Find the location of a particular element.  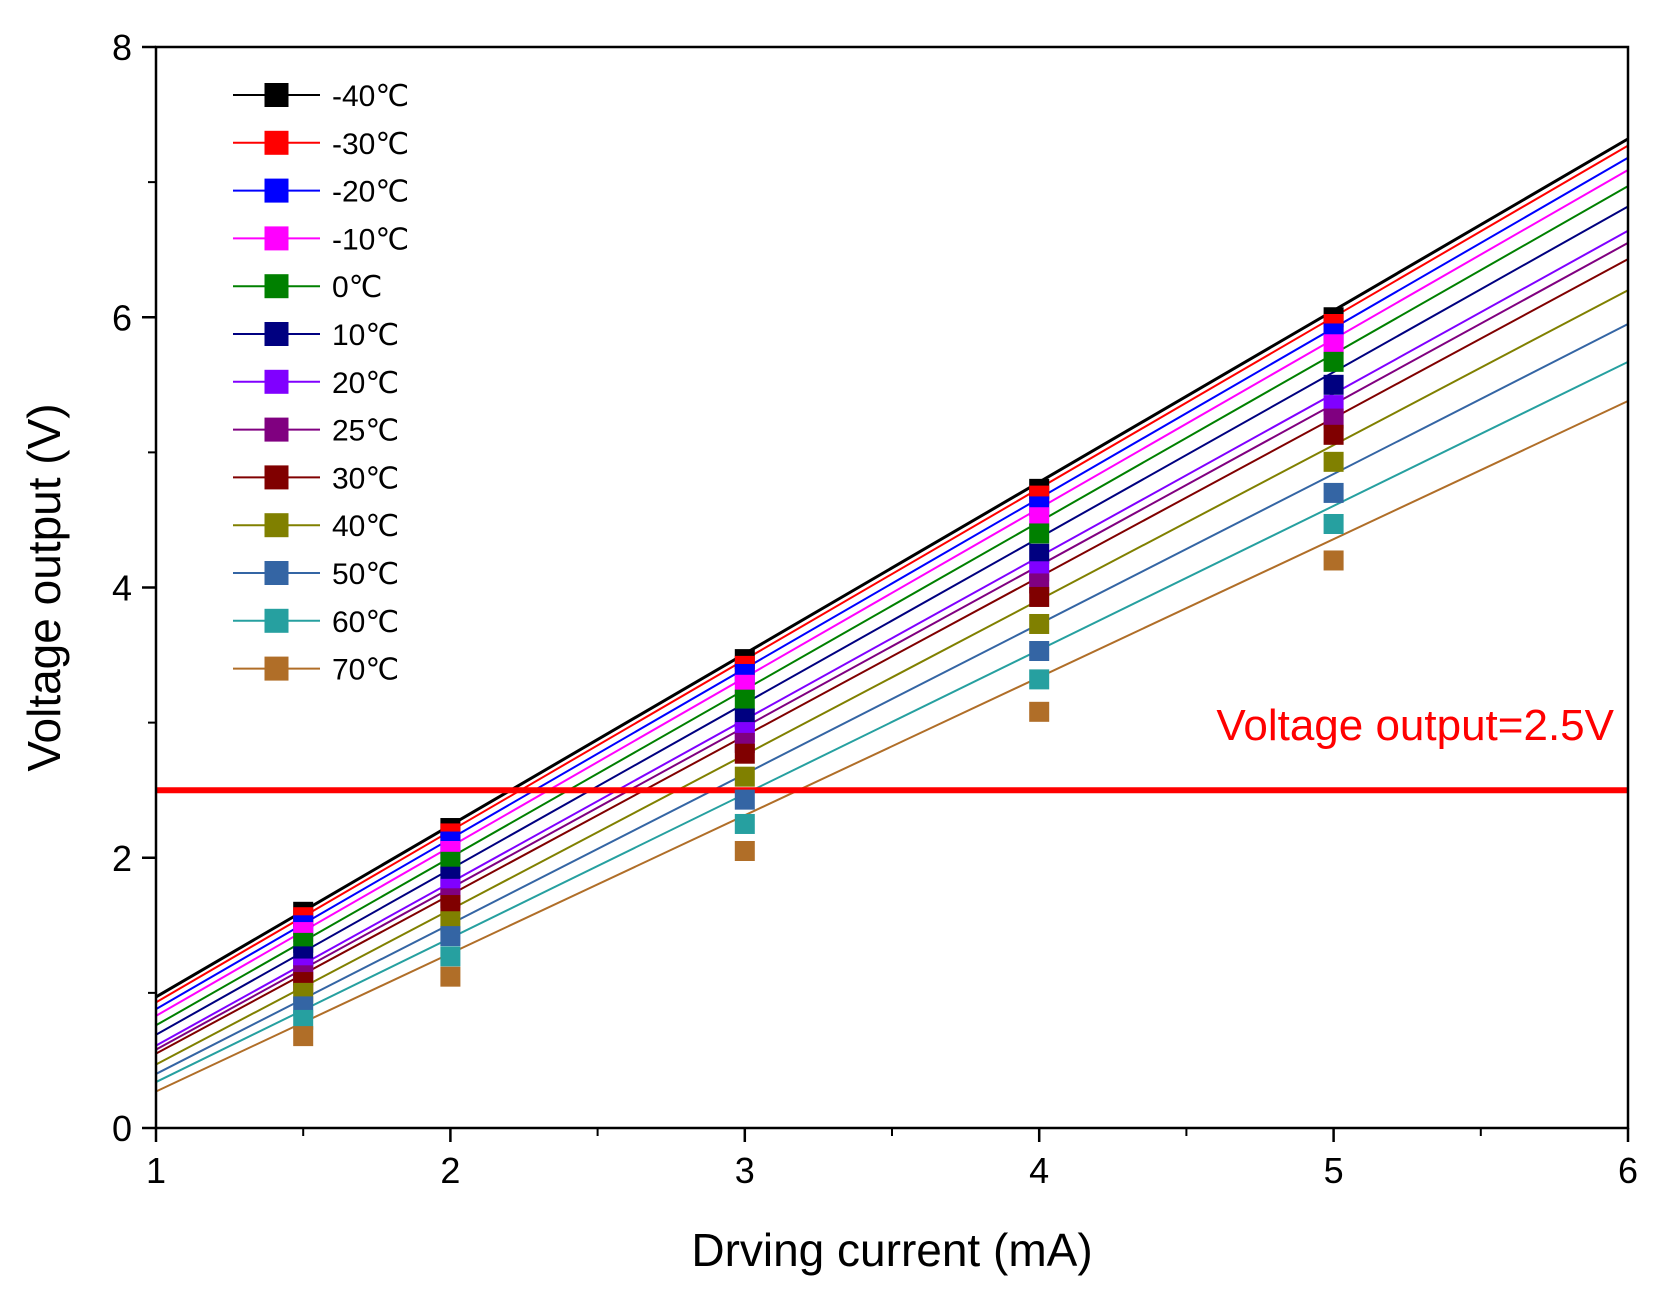

y-axis-ticks: 0 2 4 6 8 is located at coordinates (134, 588).